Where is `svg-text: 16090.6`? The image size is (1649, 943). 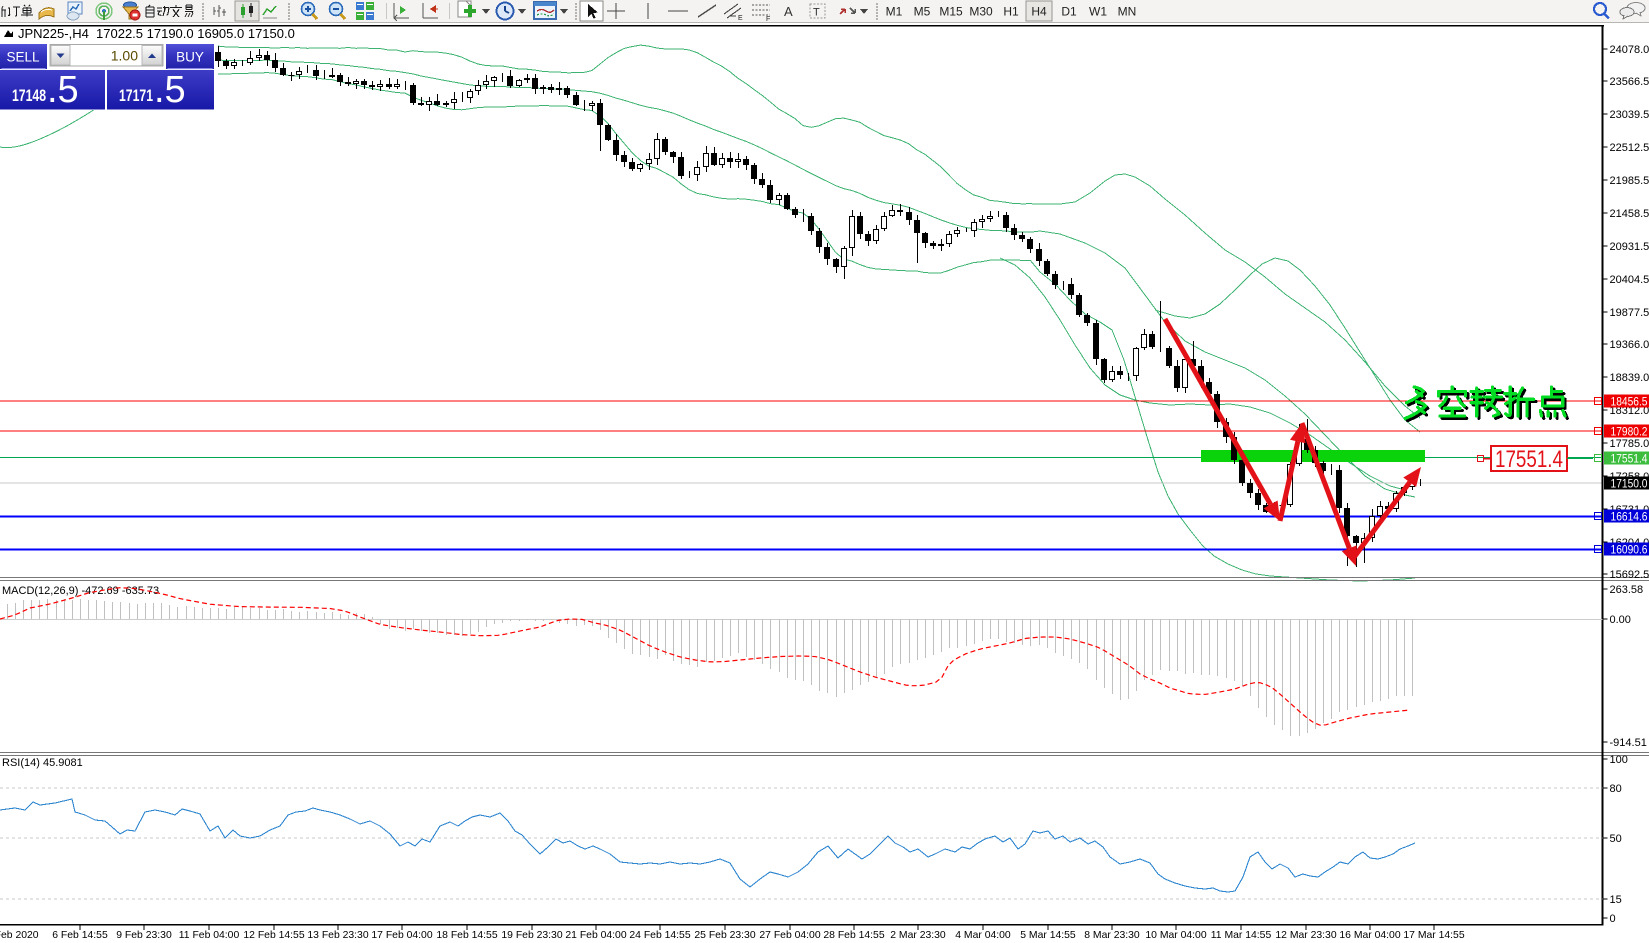 svg-text: 16090.6 is located at coordinates (1629, 551).